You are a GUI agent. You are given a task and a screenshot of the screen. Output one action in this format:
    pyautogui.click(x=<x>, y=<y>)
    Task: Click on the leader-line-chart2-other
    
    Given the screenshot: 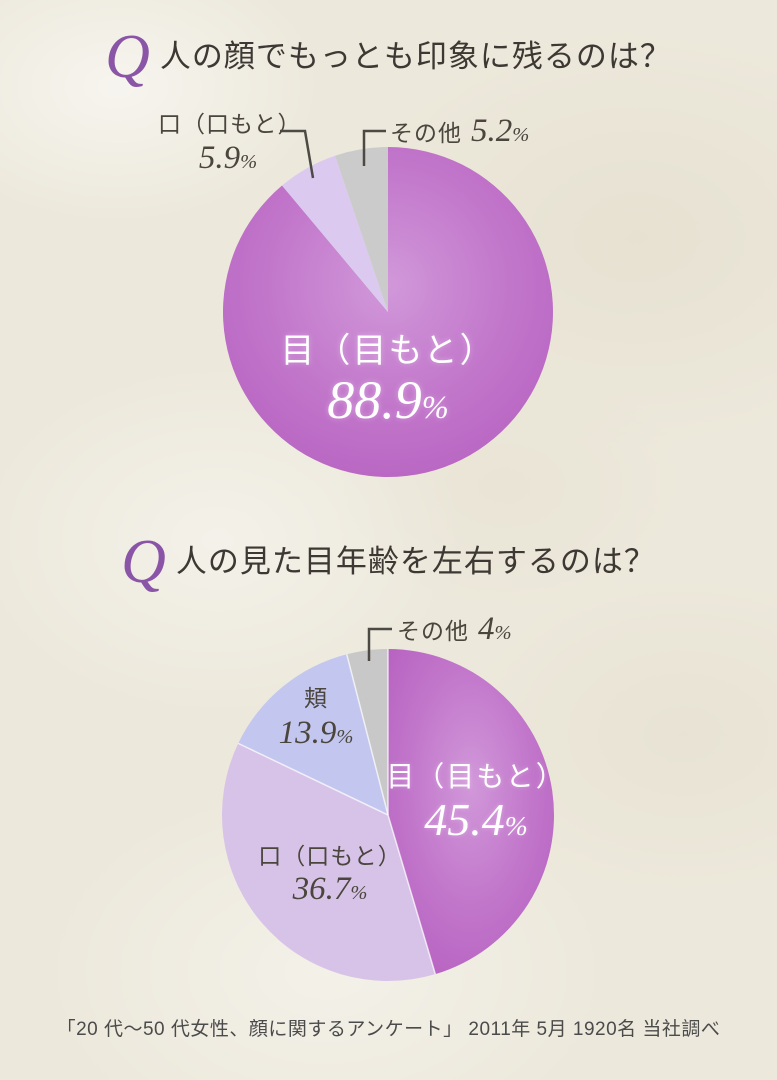 What is the action you would take?
    pyautogui.click(x=379, y=644)
    